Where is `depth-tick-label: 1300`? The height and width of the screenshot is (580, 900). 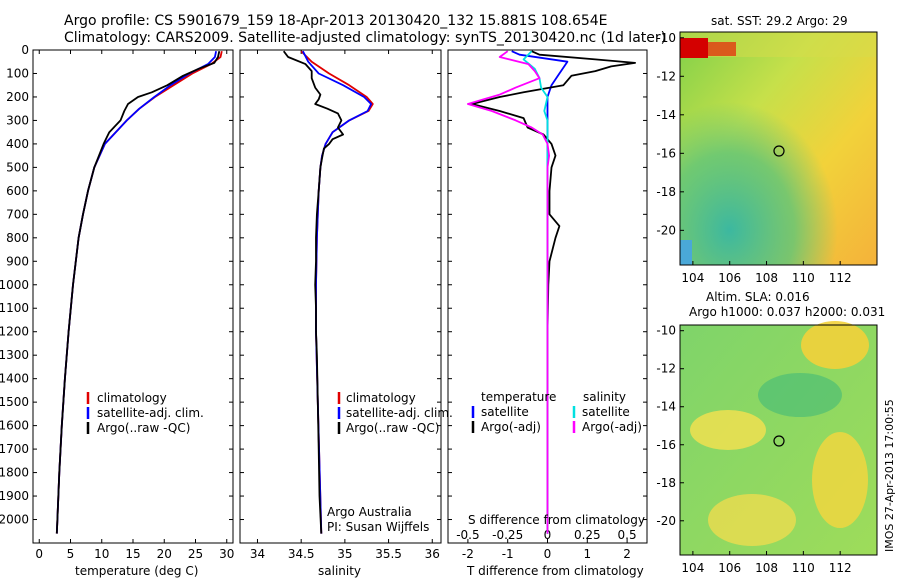 depth-tick-label: 1300 is located at coordinates (14, 355).